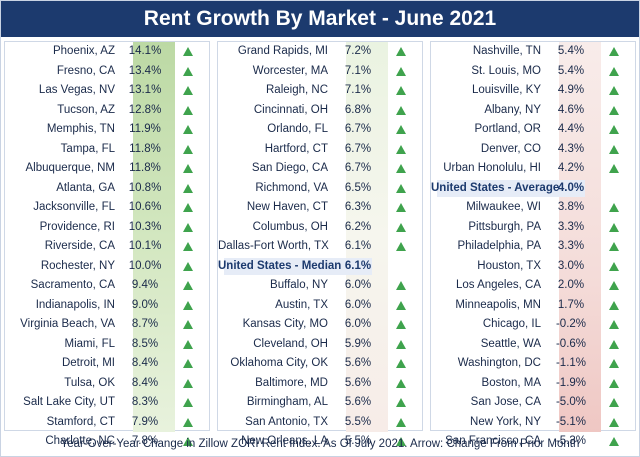  Describe the element at coordinates (321, 384) in the screenshot. I see `table-row: Baltimore, MD 5.6%` at that location.